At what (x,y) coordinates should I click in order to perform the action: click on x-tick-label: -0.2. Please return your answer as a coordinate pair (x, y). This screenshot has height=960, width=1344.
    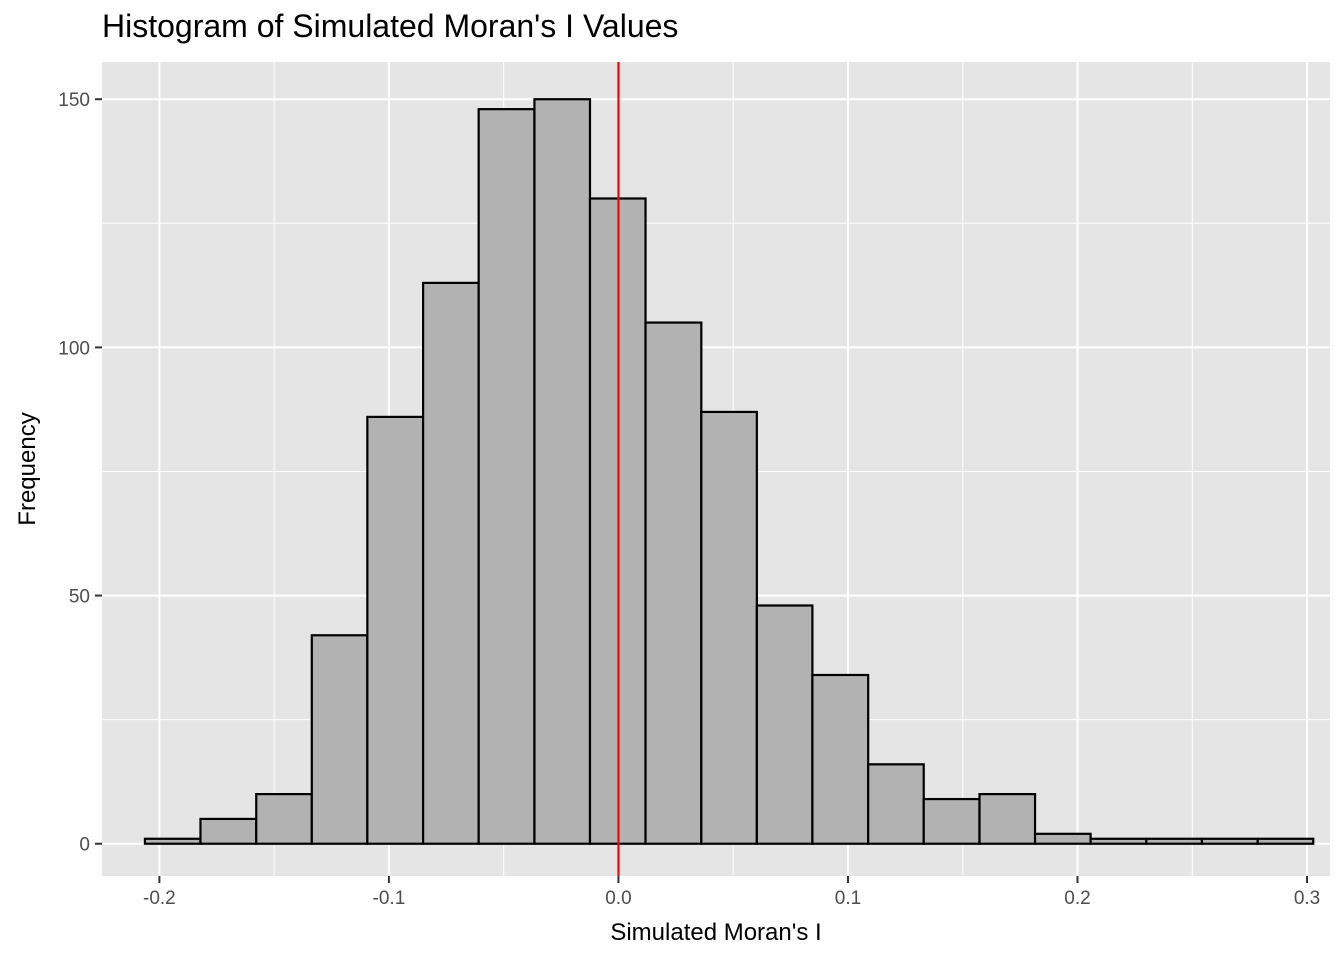
    Looking at the image, I should click on (159, 898).